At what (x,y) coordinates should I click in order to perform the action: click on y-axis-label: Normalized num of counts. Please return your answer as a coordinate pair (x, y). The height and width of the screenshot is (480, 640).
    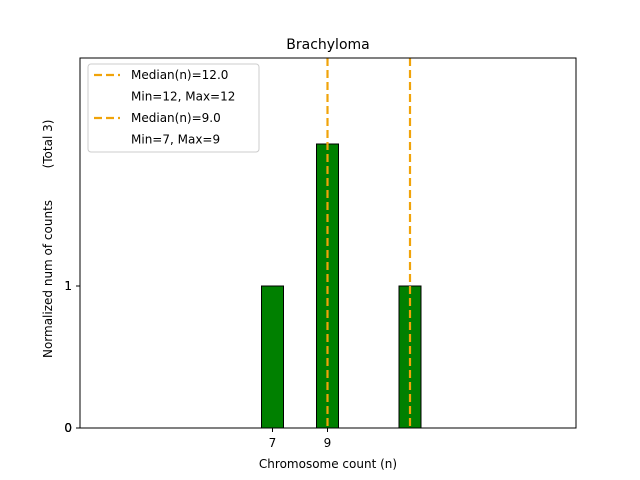
    Looking at the image, I should click on (48, 279).